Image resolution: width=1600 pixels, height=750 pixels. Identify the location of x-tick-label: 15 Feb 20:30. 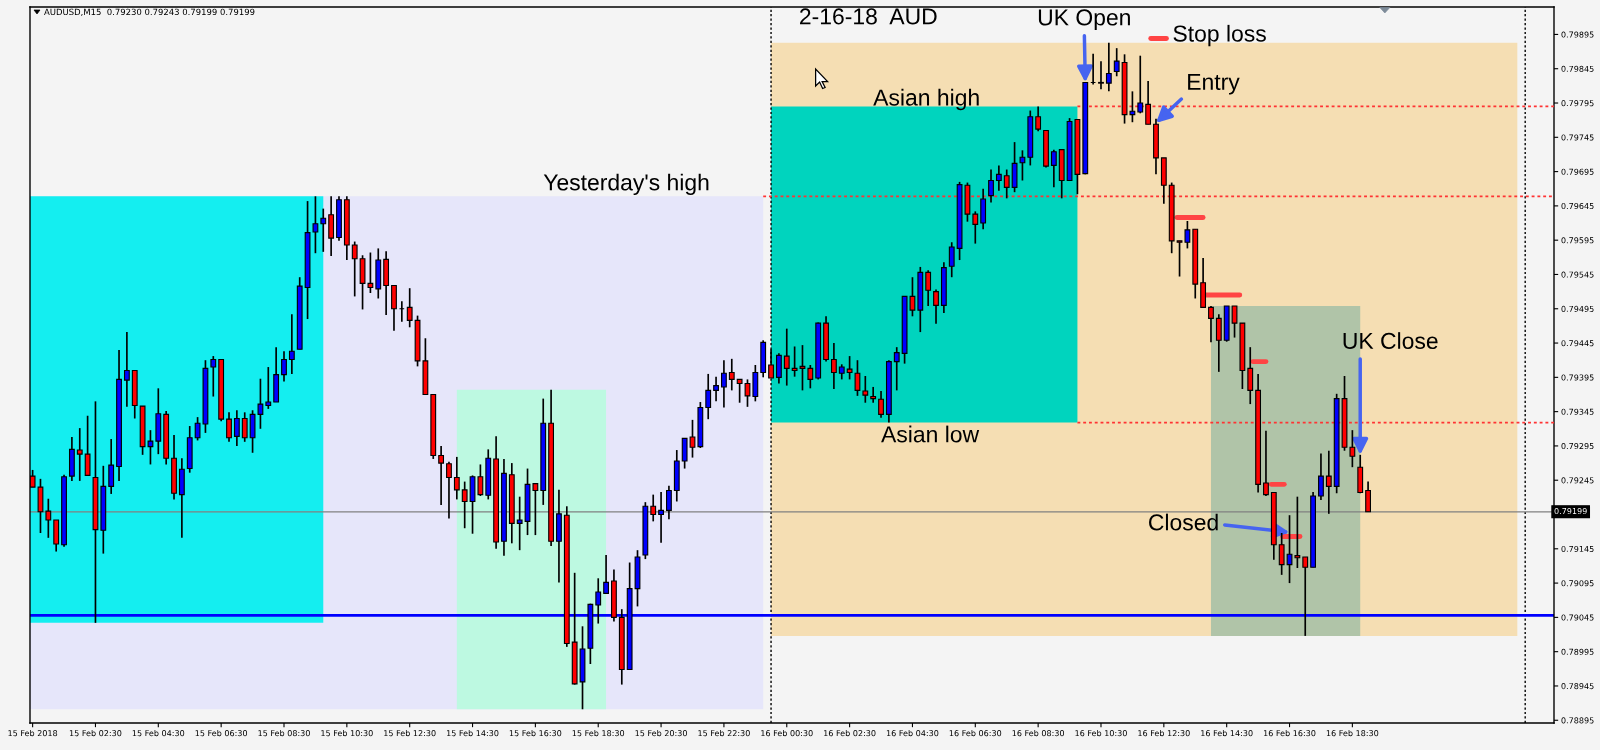
(661, 733).